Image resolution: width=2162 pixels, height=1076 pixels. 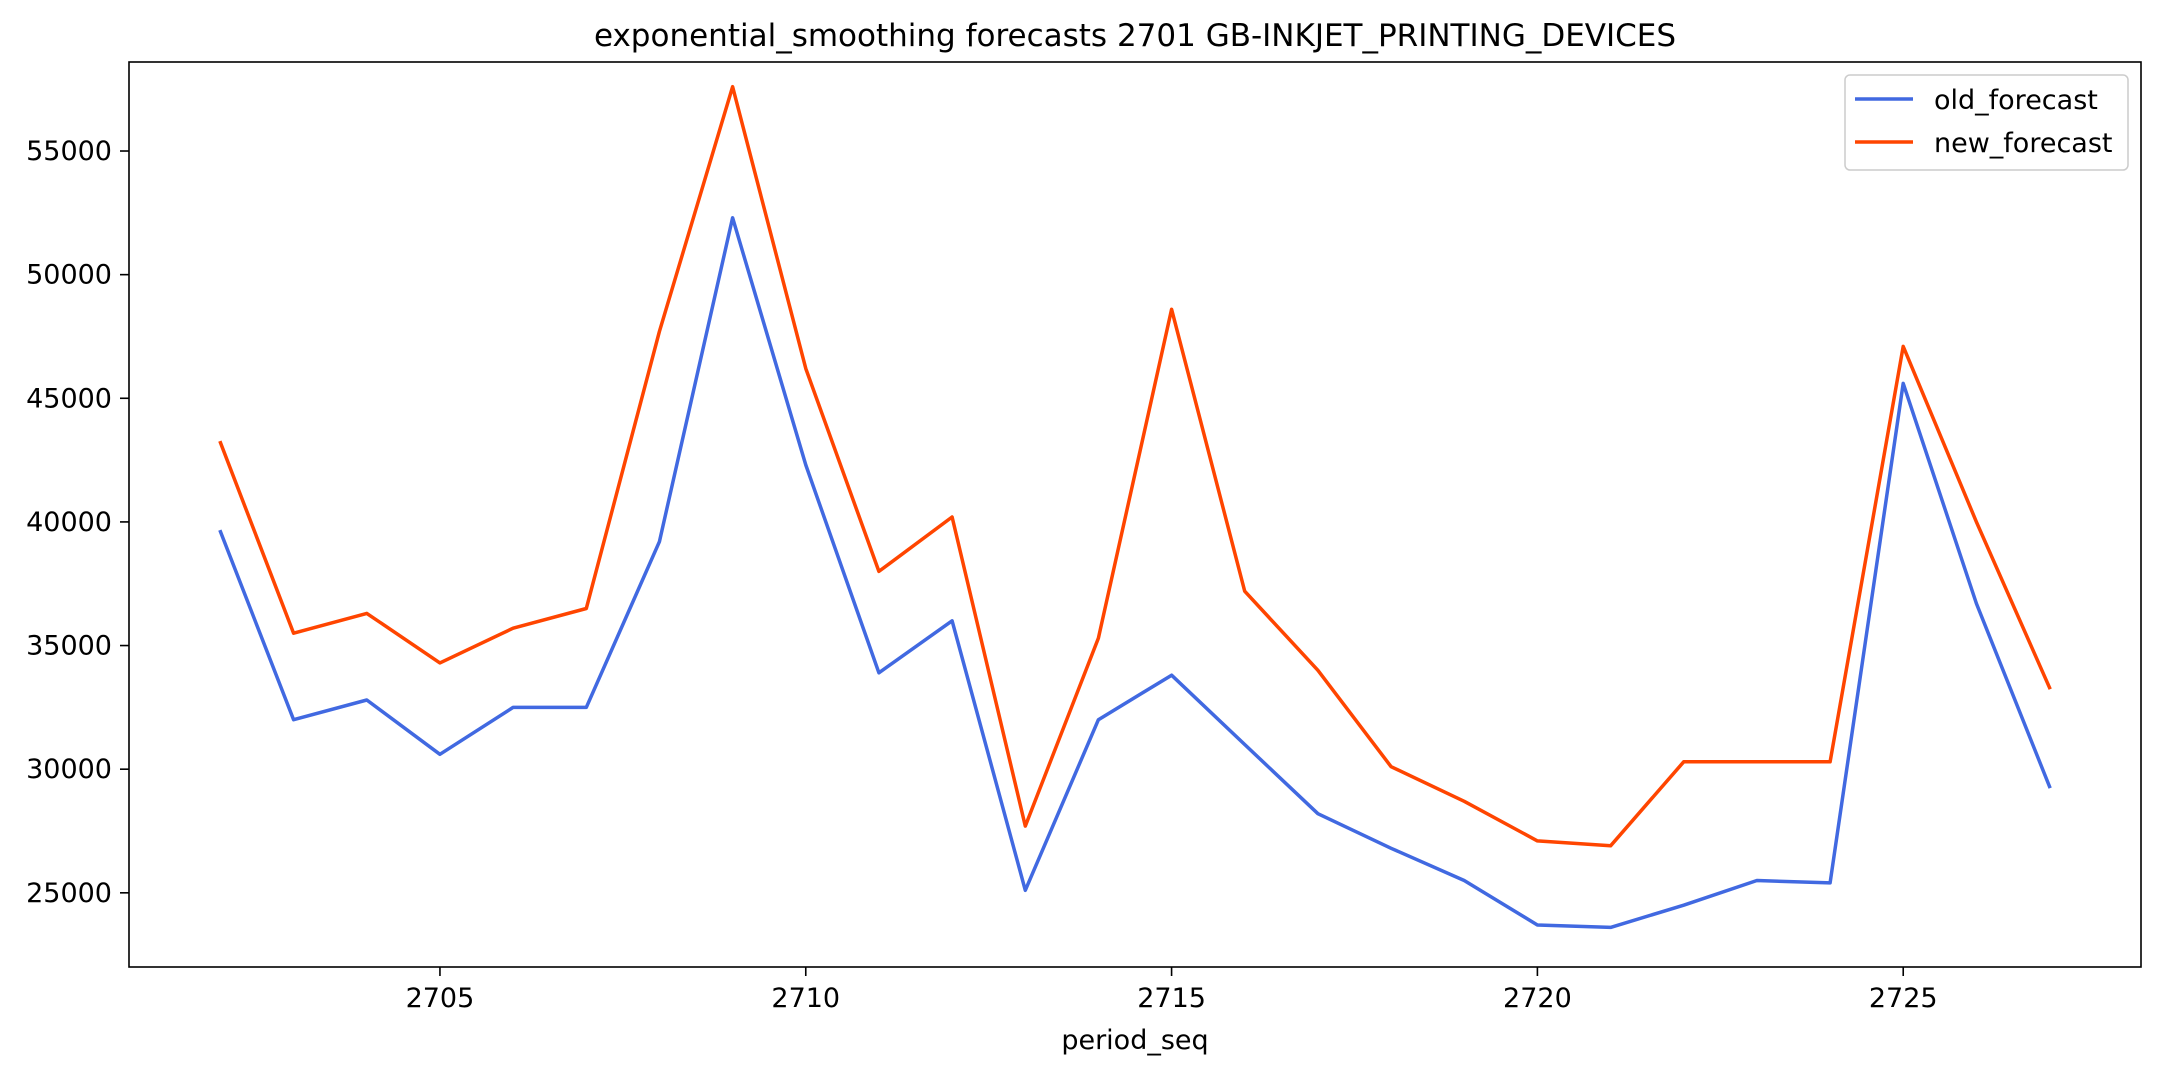 What do you see at coordinates (1903, 998) in the screenshot?
I see `x-tick-label: 2725` at bounding box center [1903, 998].